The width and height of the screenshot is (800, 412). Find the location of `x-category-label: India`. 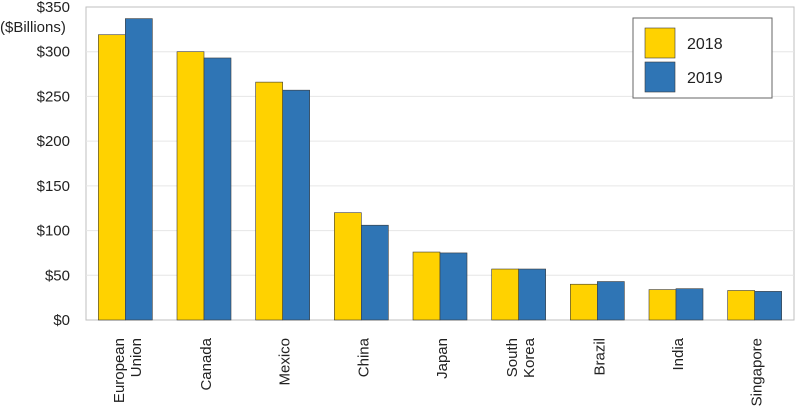

x-category-label: India is located at coordinates (678, 353).